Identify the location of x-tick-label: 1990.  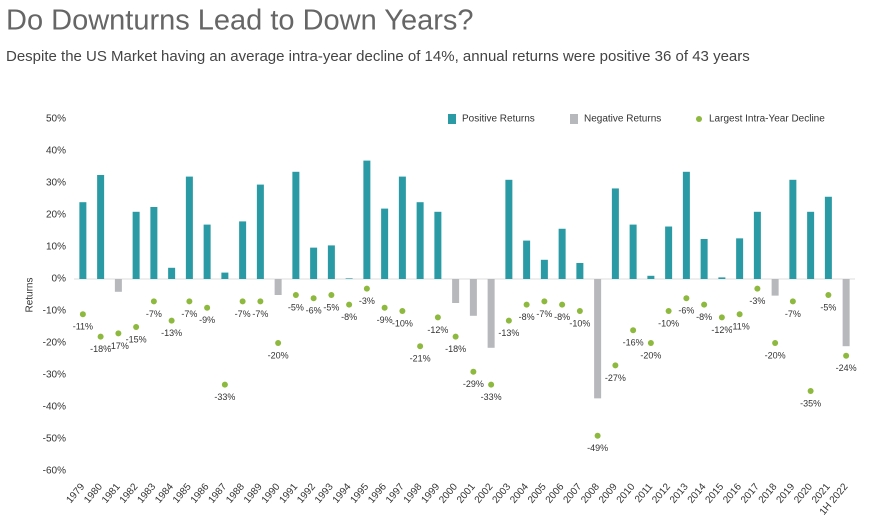
(271, 493).